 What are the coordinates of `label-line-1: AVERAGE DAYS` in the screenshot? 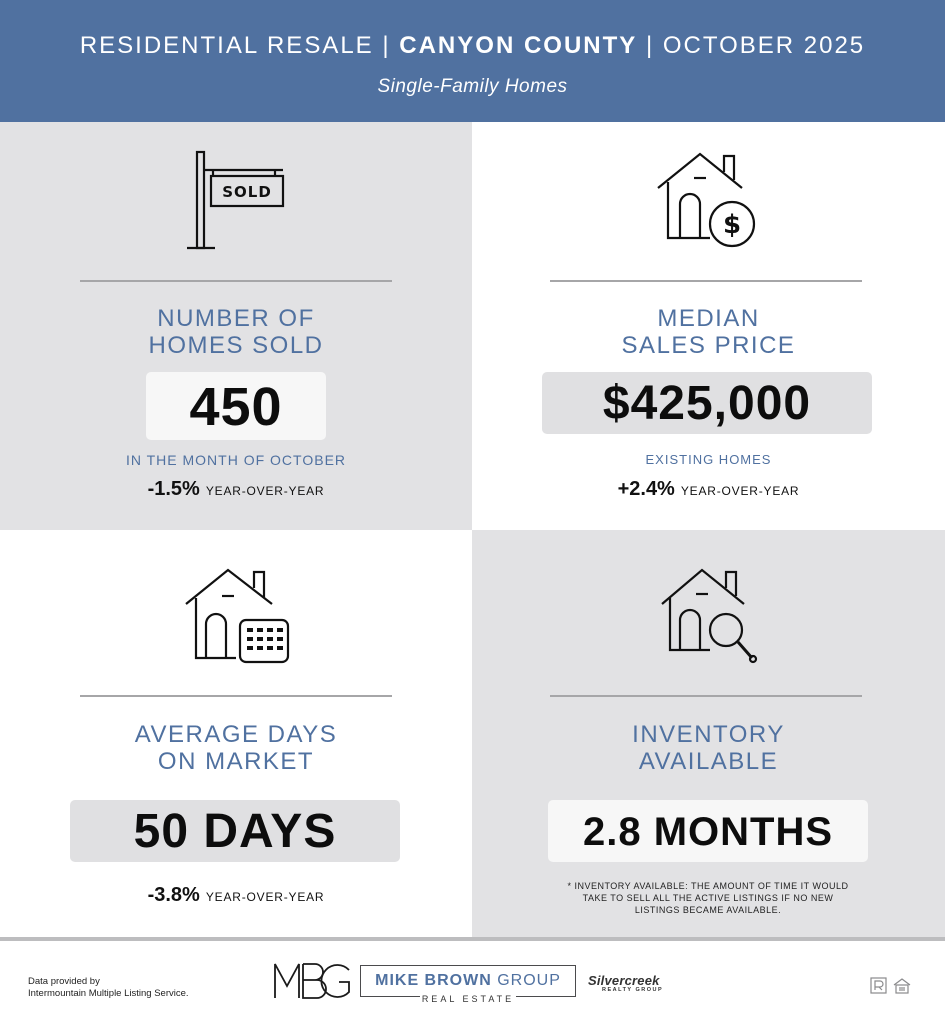 It's located at (236, 734).